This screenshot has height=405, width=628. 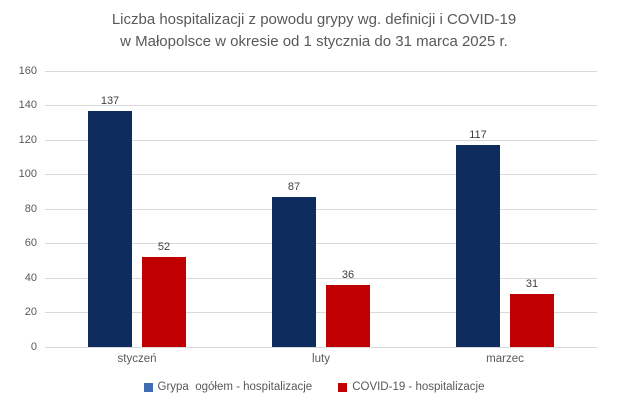 What do you see at coordinates (343, 387) in the screenshot?
I see `legend-marker-covid-icon` at bounding box center [343, 387].